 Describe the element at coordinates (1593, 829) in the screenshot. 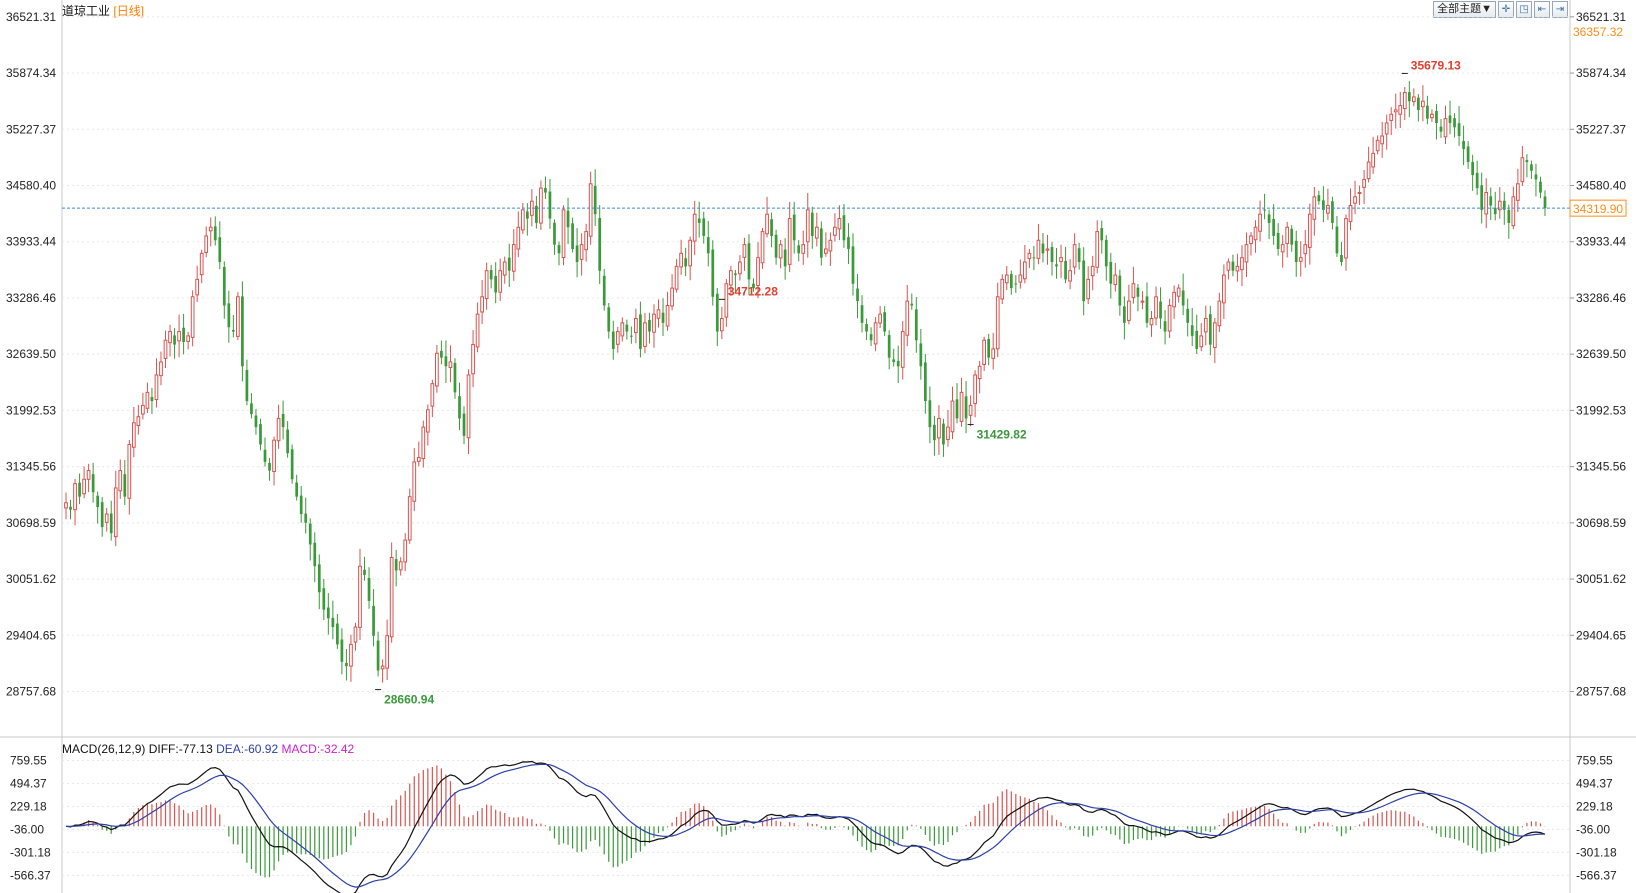

I see `macd-tick-label-right: -36.00` at that location.